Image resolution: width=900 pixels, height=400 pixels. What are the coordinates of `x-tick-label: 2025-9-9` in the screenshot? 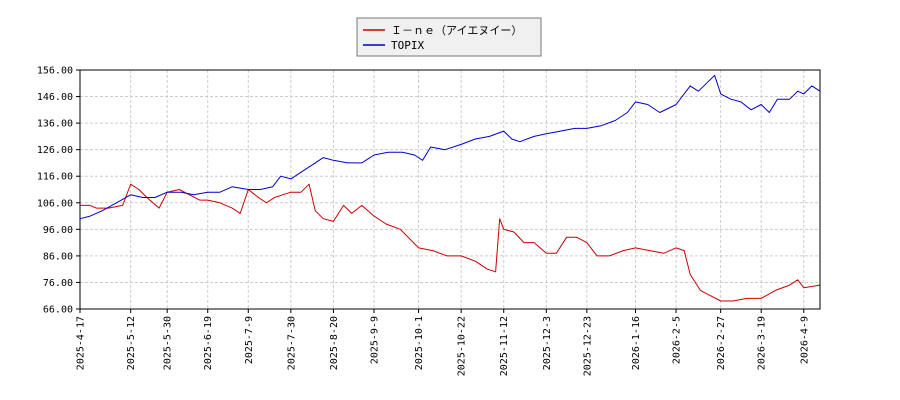 It's located at (374, 340).